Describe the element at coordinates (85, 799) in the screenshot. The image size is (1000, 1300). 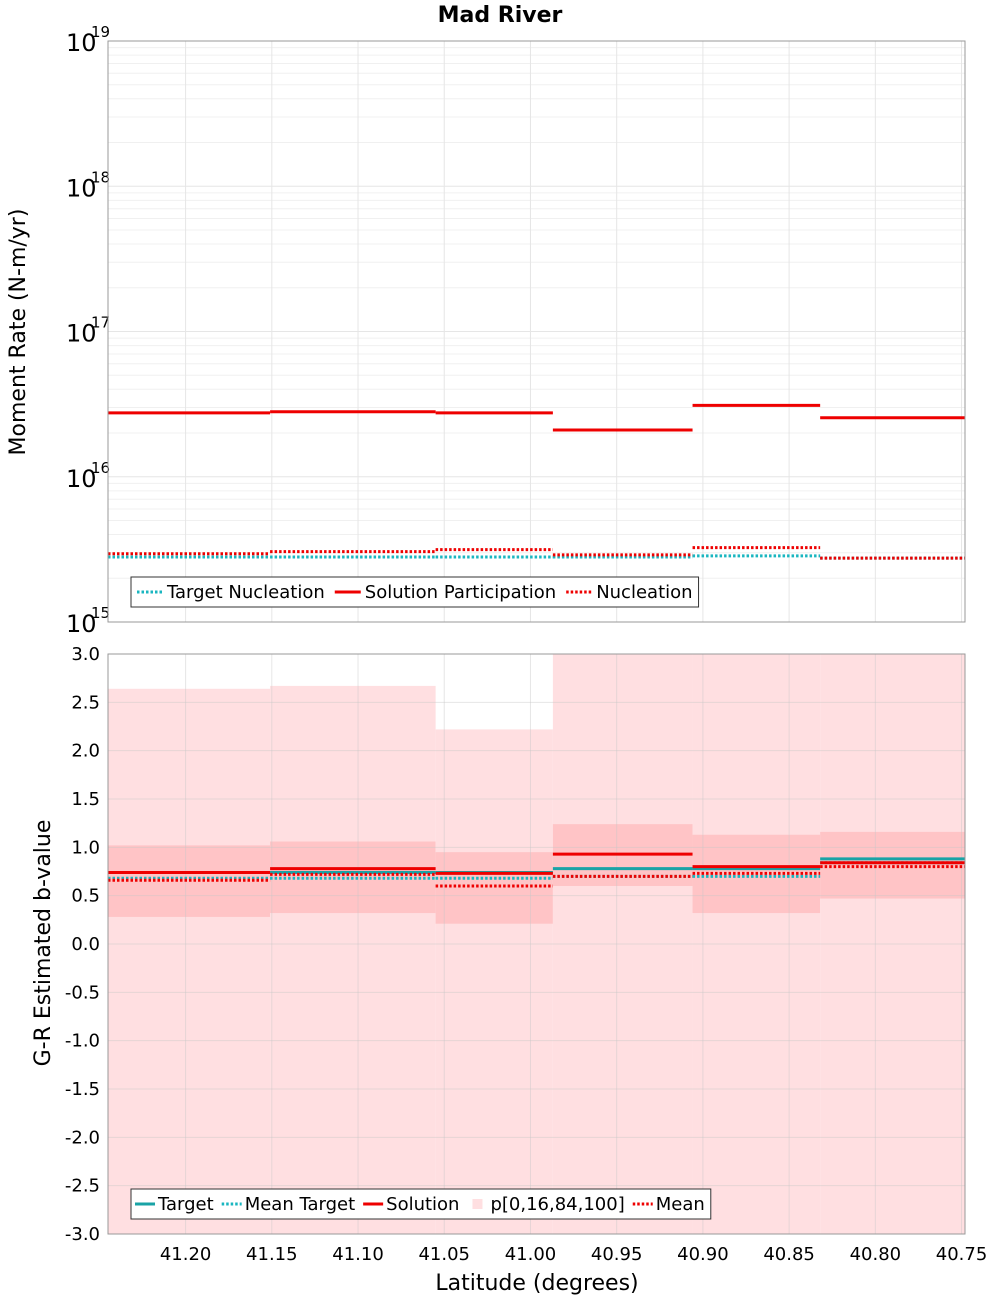
I see `y-tick-label: 1.5` at that location.